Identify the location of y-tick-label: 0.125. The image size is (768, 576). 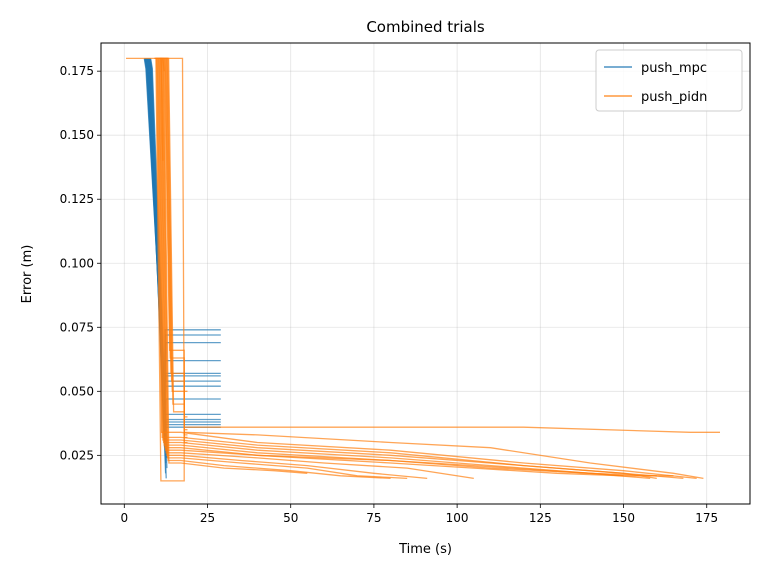
(77, 199).